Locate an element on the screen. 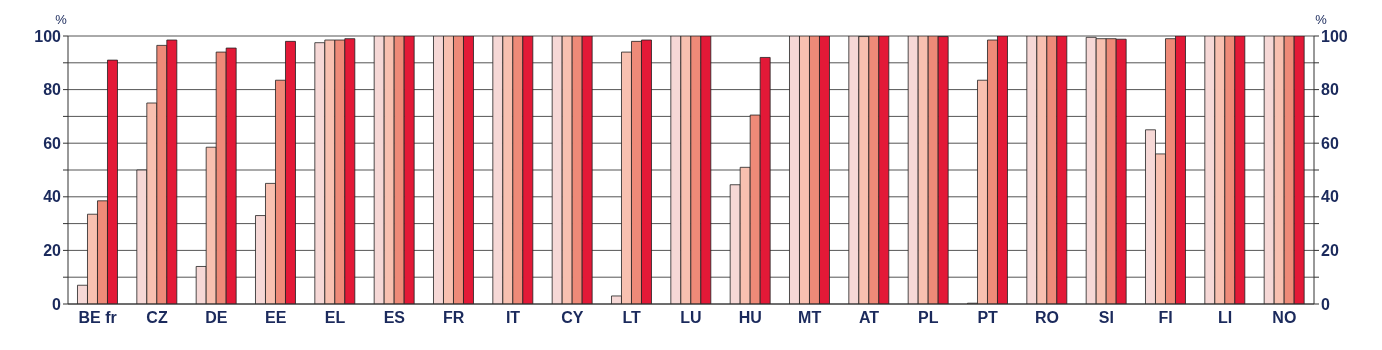 This screenshot has height=350, width=1382. x-tick-label: IT is located at coordinates (513, 318).